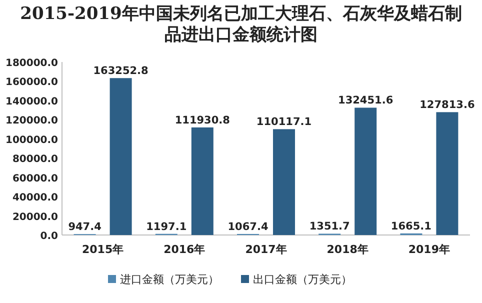 The width and height of the screenshot is (482, 303). I want to click on data-label: 127813.6, so click(447, 105).